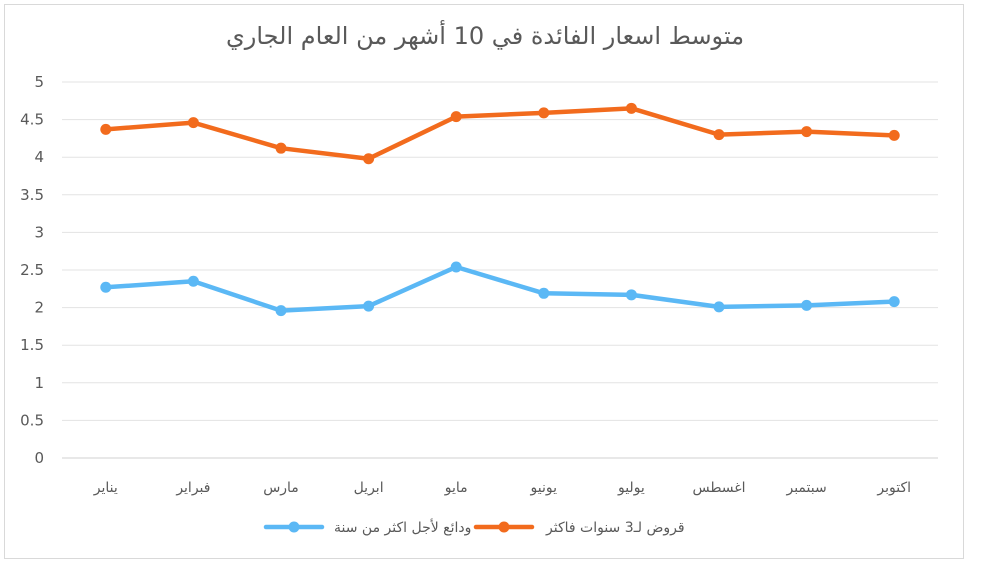  I want to click on y-tick-label: 2, so click(39, 308).